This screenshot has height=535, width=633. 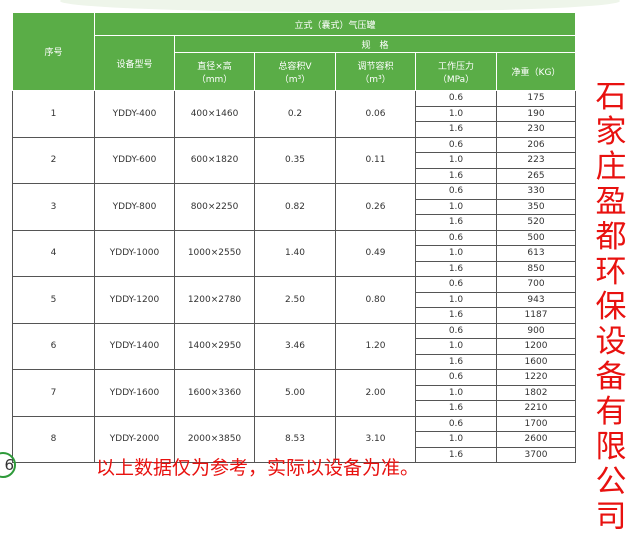 What do you see at coordinates (536, 299) in the screenshot?
I see `cell-weight: 943` at bounding box center [536, 299].